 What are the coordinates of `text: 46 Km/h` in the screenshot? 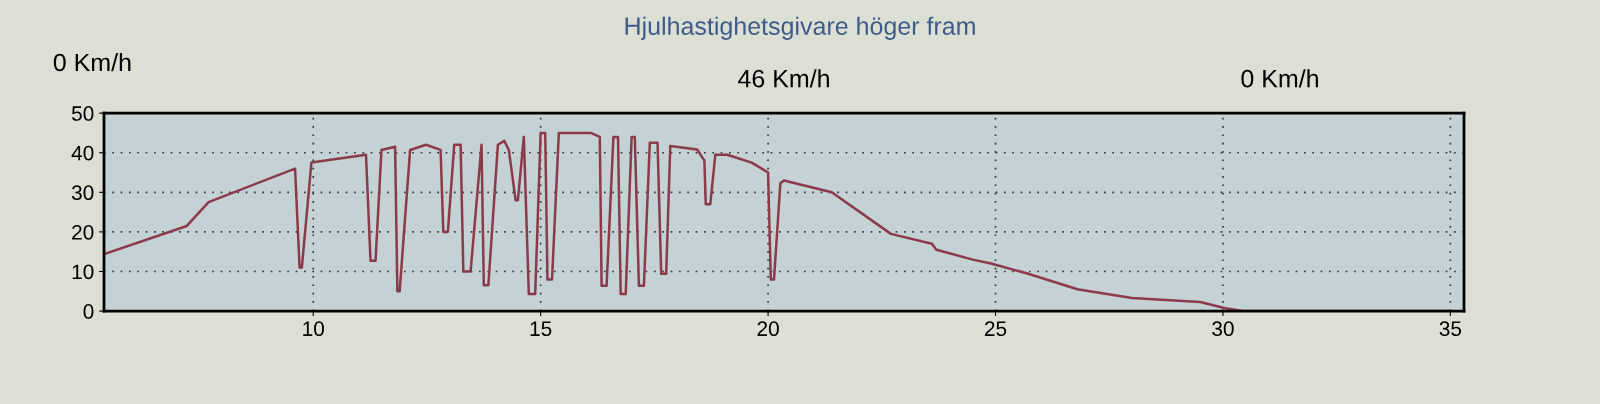 It's located at (783, 78).